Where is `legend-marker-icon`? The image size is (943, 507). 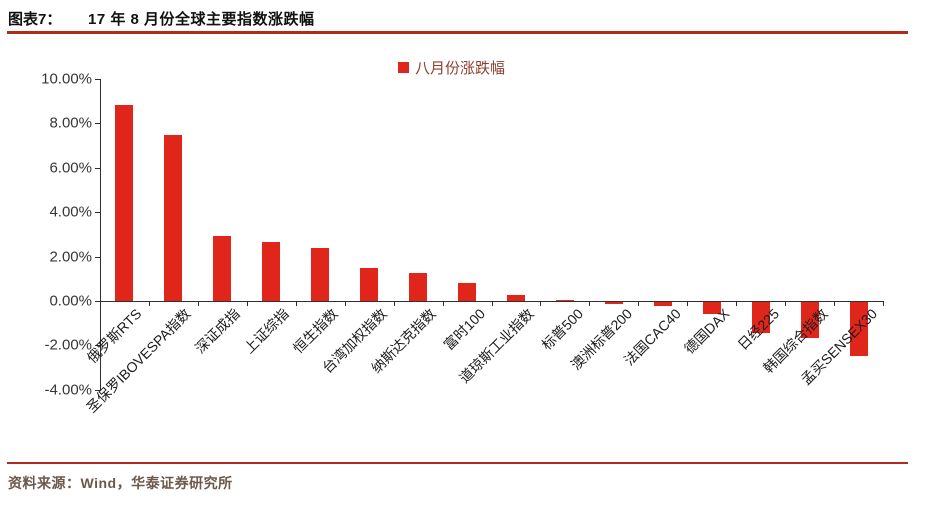
legend-marker-icon is located at coordinates (403, 67).